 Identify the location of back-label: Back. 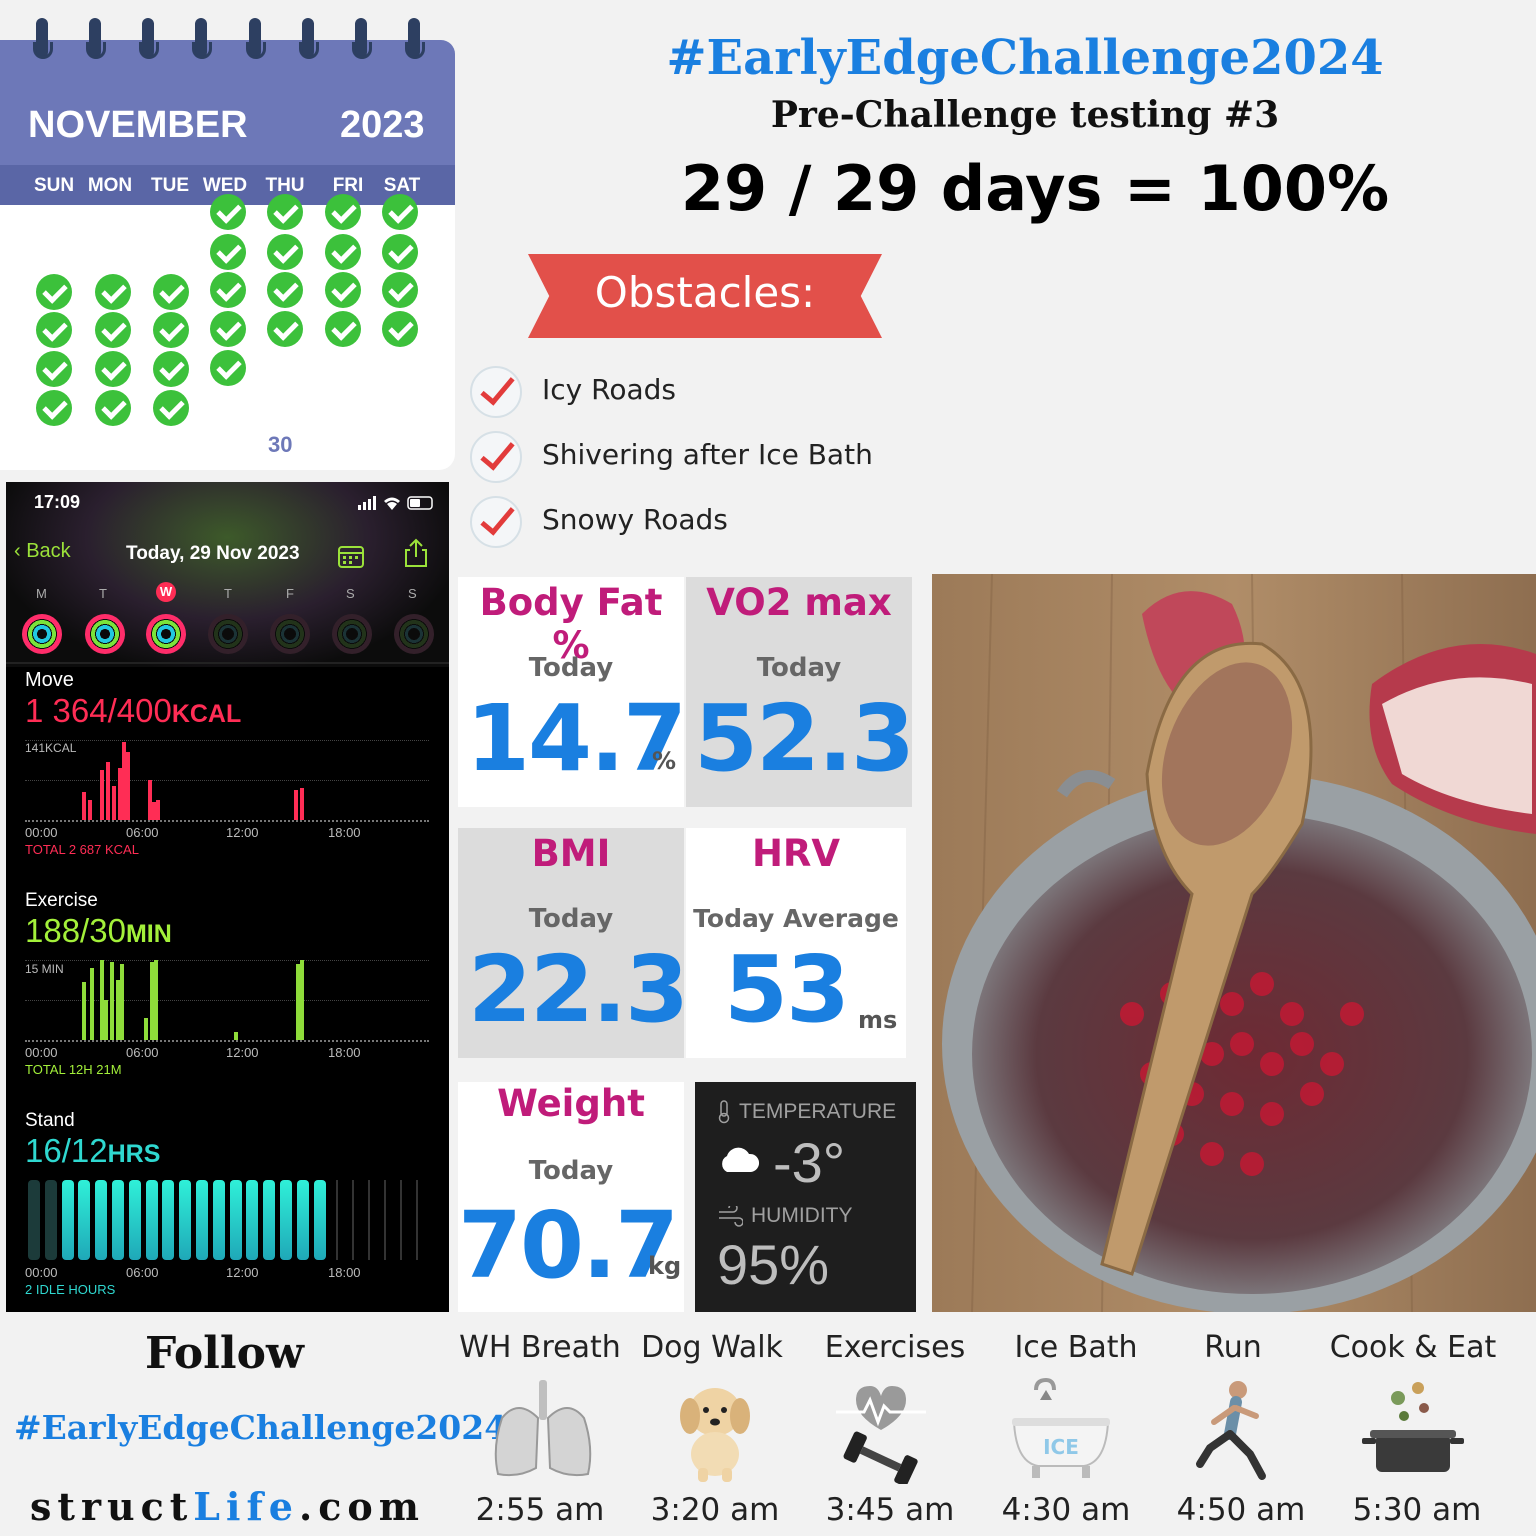
(48, 551).